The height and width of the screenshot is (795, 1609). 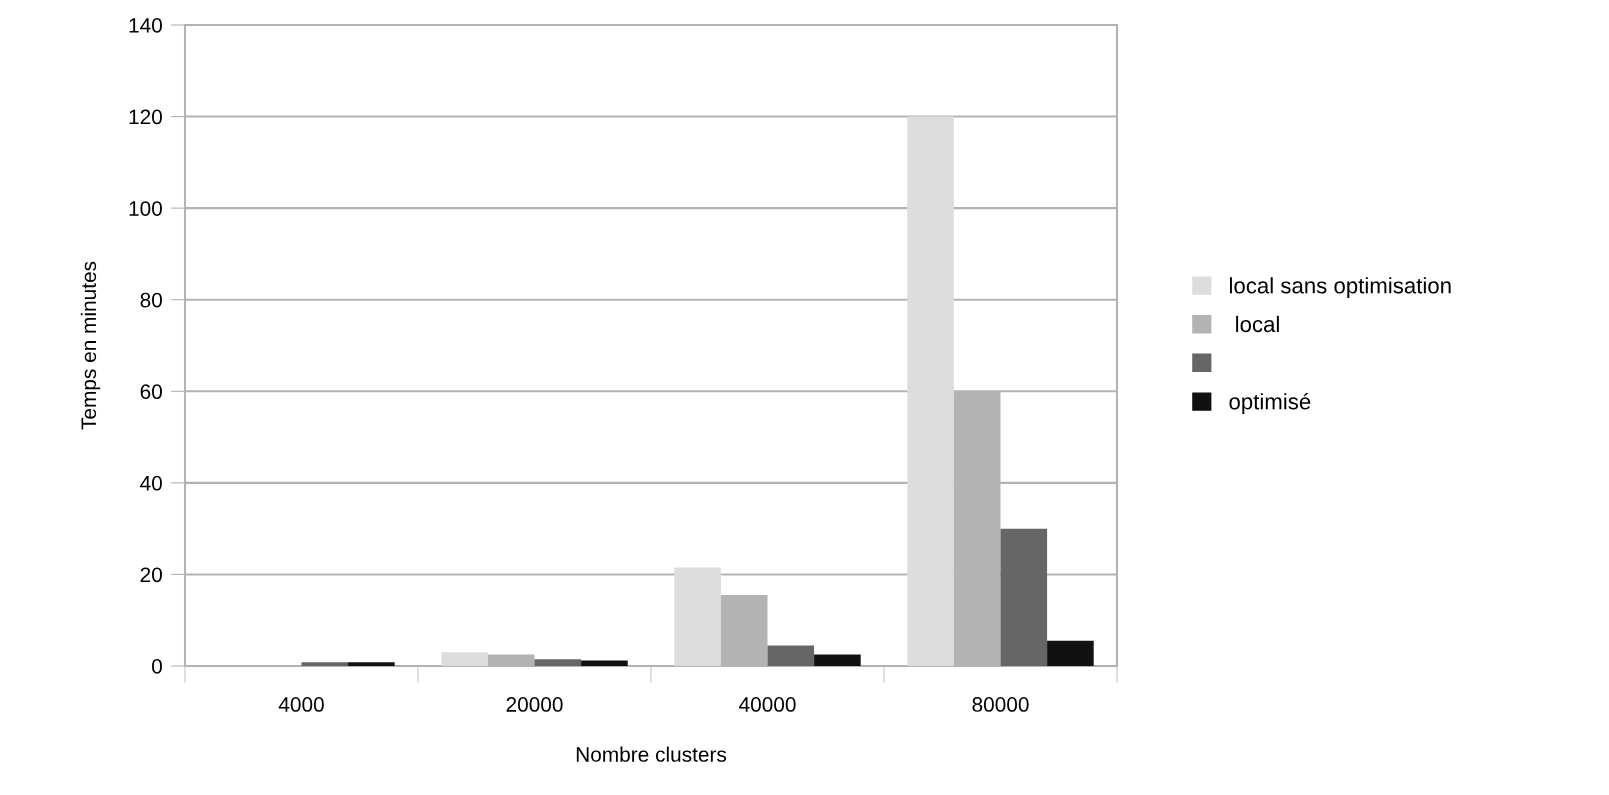 I want to click on x-tick-label: 20000, so click(x=534, y=704).